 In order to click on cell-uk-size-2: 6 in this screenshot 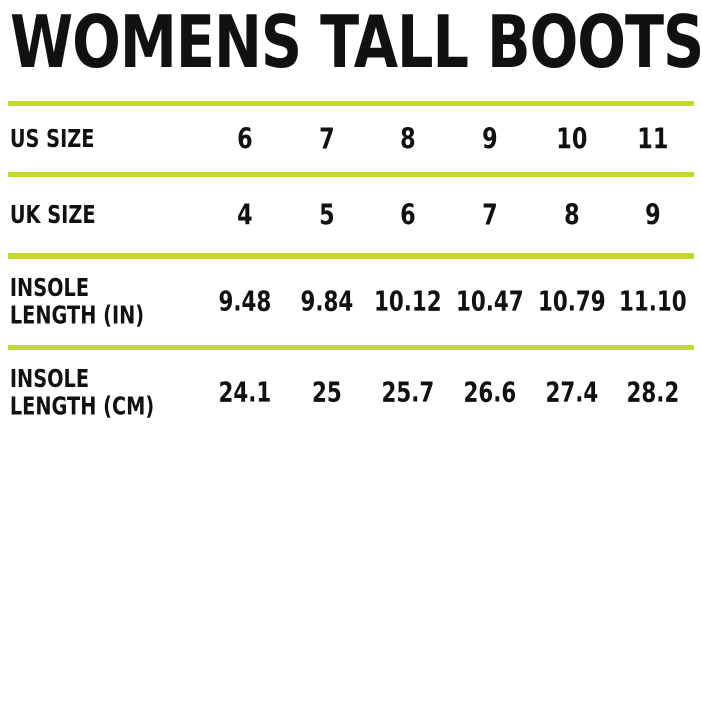, I will do `click(408, 215)`.